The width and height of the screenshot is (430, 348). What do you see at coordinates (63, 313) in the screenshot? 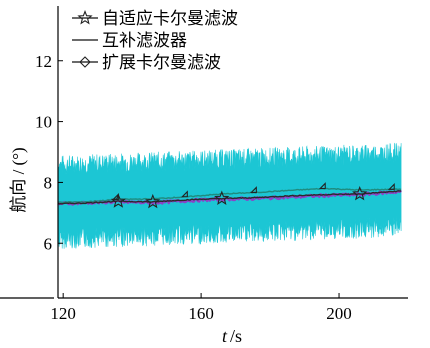
I see `x-tick-label-120: 120` at bounding box center [63, 313].